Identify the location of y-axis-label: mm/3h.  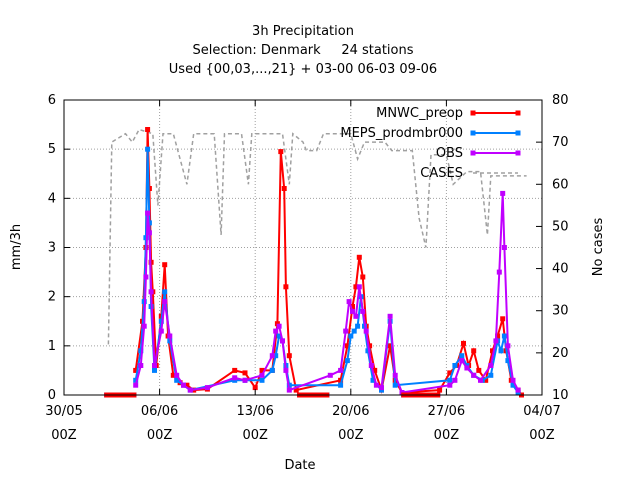
(16, 247).